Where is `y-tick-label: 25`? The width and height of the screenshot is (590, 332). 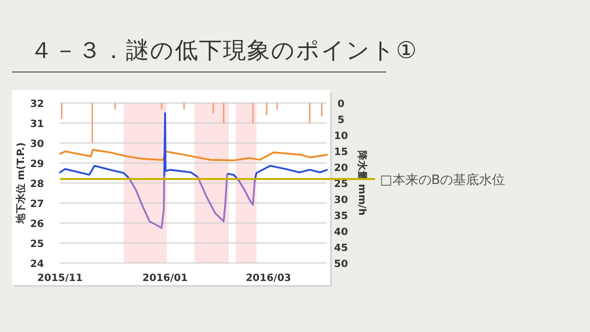 y-tick-label: 25 is located at coordinates (37, 244).